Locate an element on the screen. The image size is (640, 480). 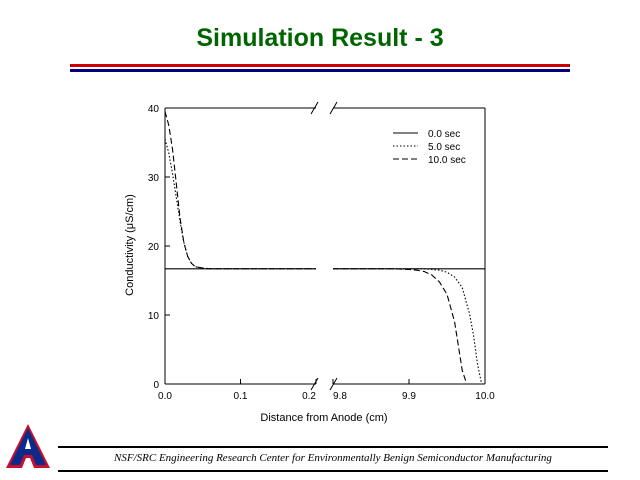
legend-label-0: 0.0 sec is located at coordinates (444, 134).